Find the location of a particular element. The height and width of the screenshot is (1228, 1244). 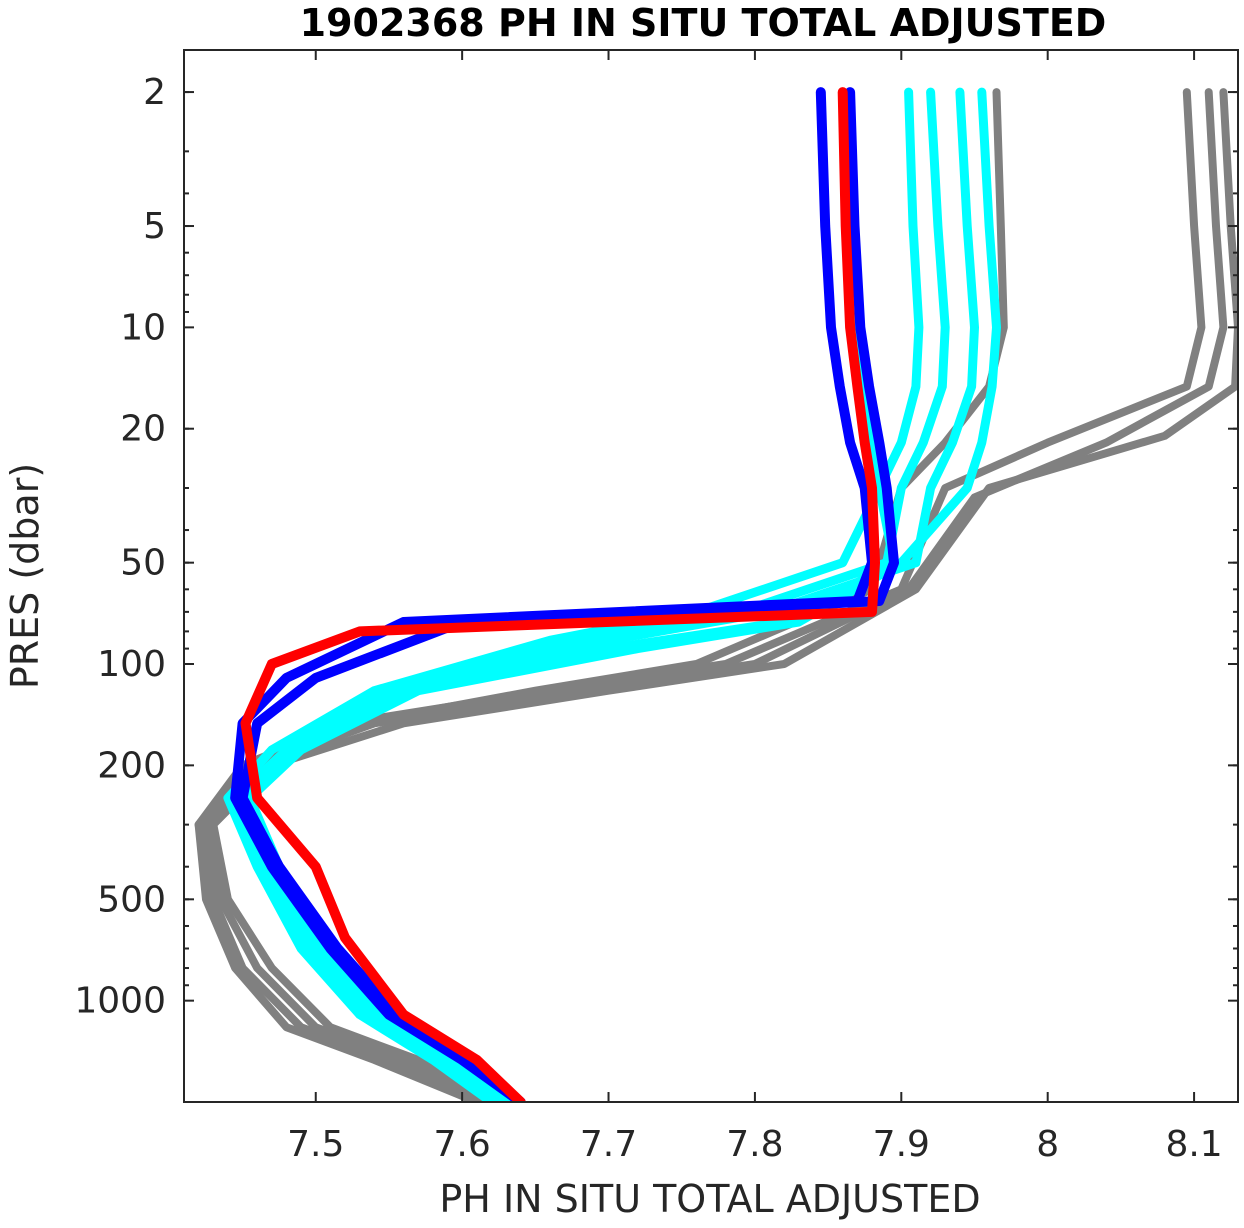

x-tick-label: 7.6 is located at coordinates (462, 1144).